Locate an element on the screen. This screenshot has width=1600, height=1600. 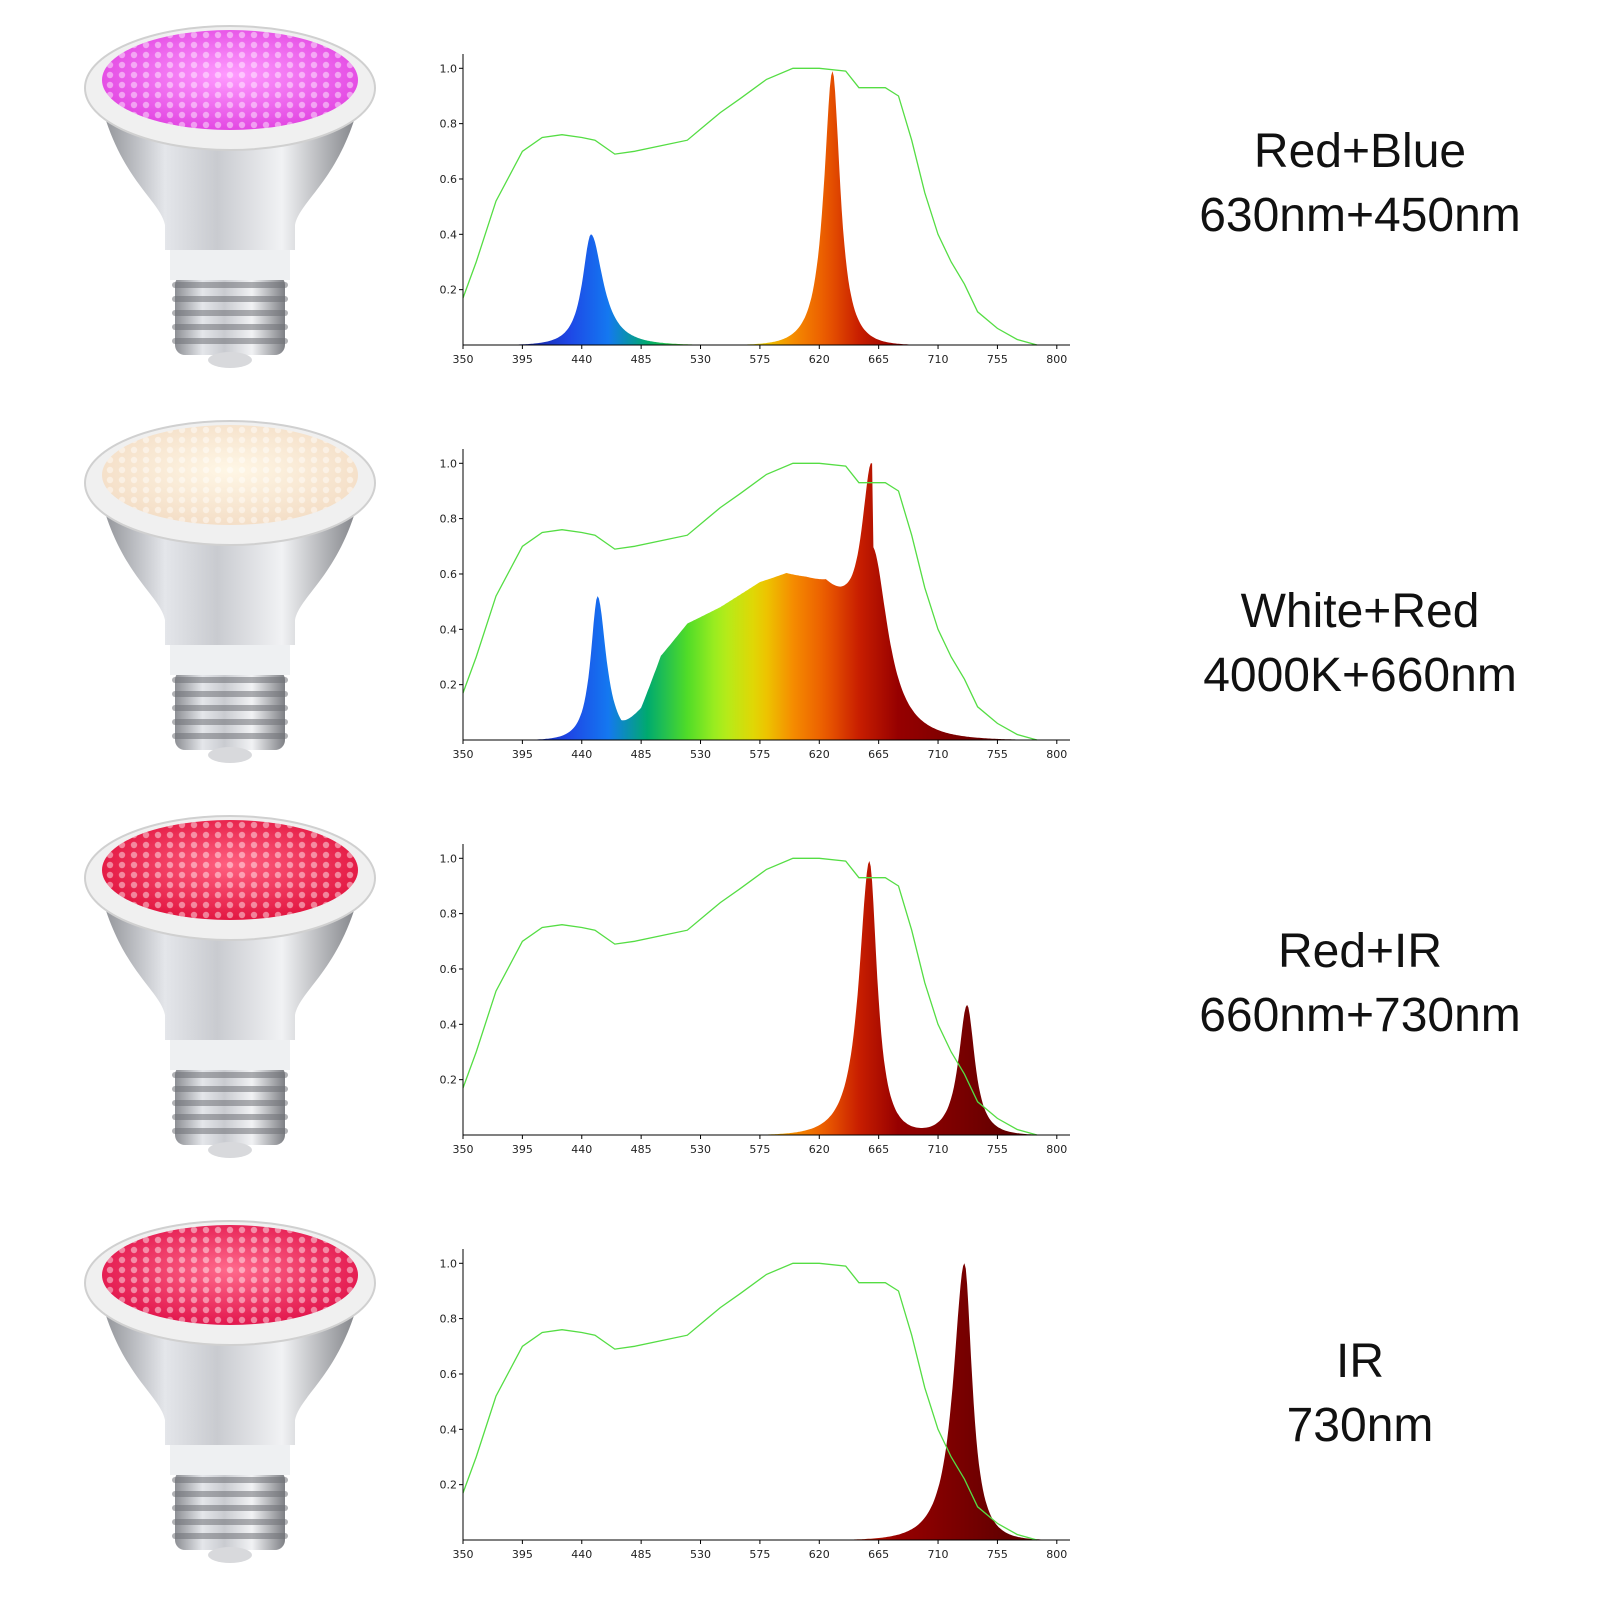
label-line-2: 630nm+450nm is located at coordinates (1360, 215).